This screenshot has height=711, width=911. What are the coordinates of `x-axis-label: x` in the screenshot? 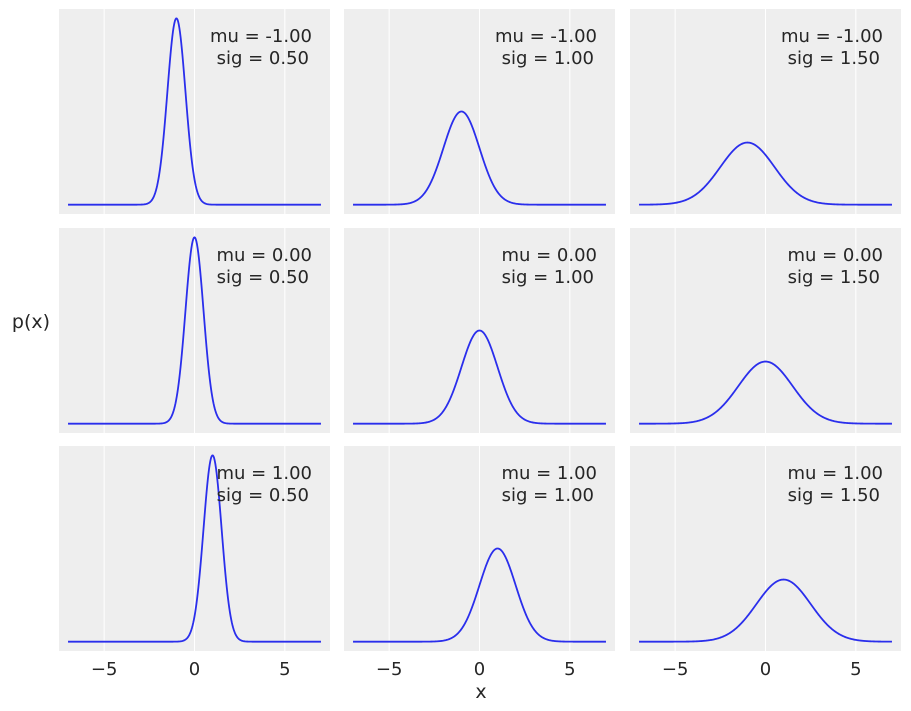 It's located at (480, 692).